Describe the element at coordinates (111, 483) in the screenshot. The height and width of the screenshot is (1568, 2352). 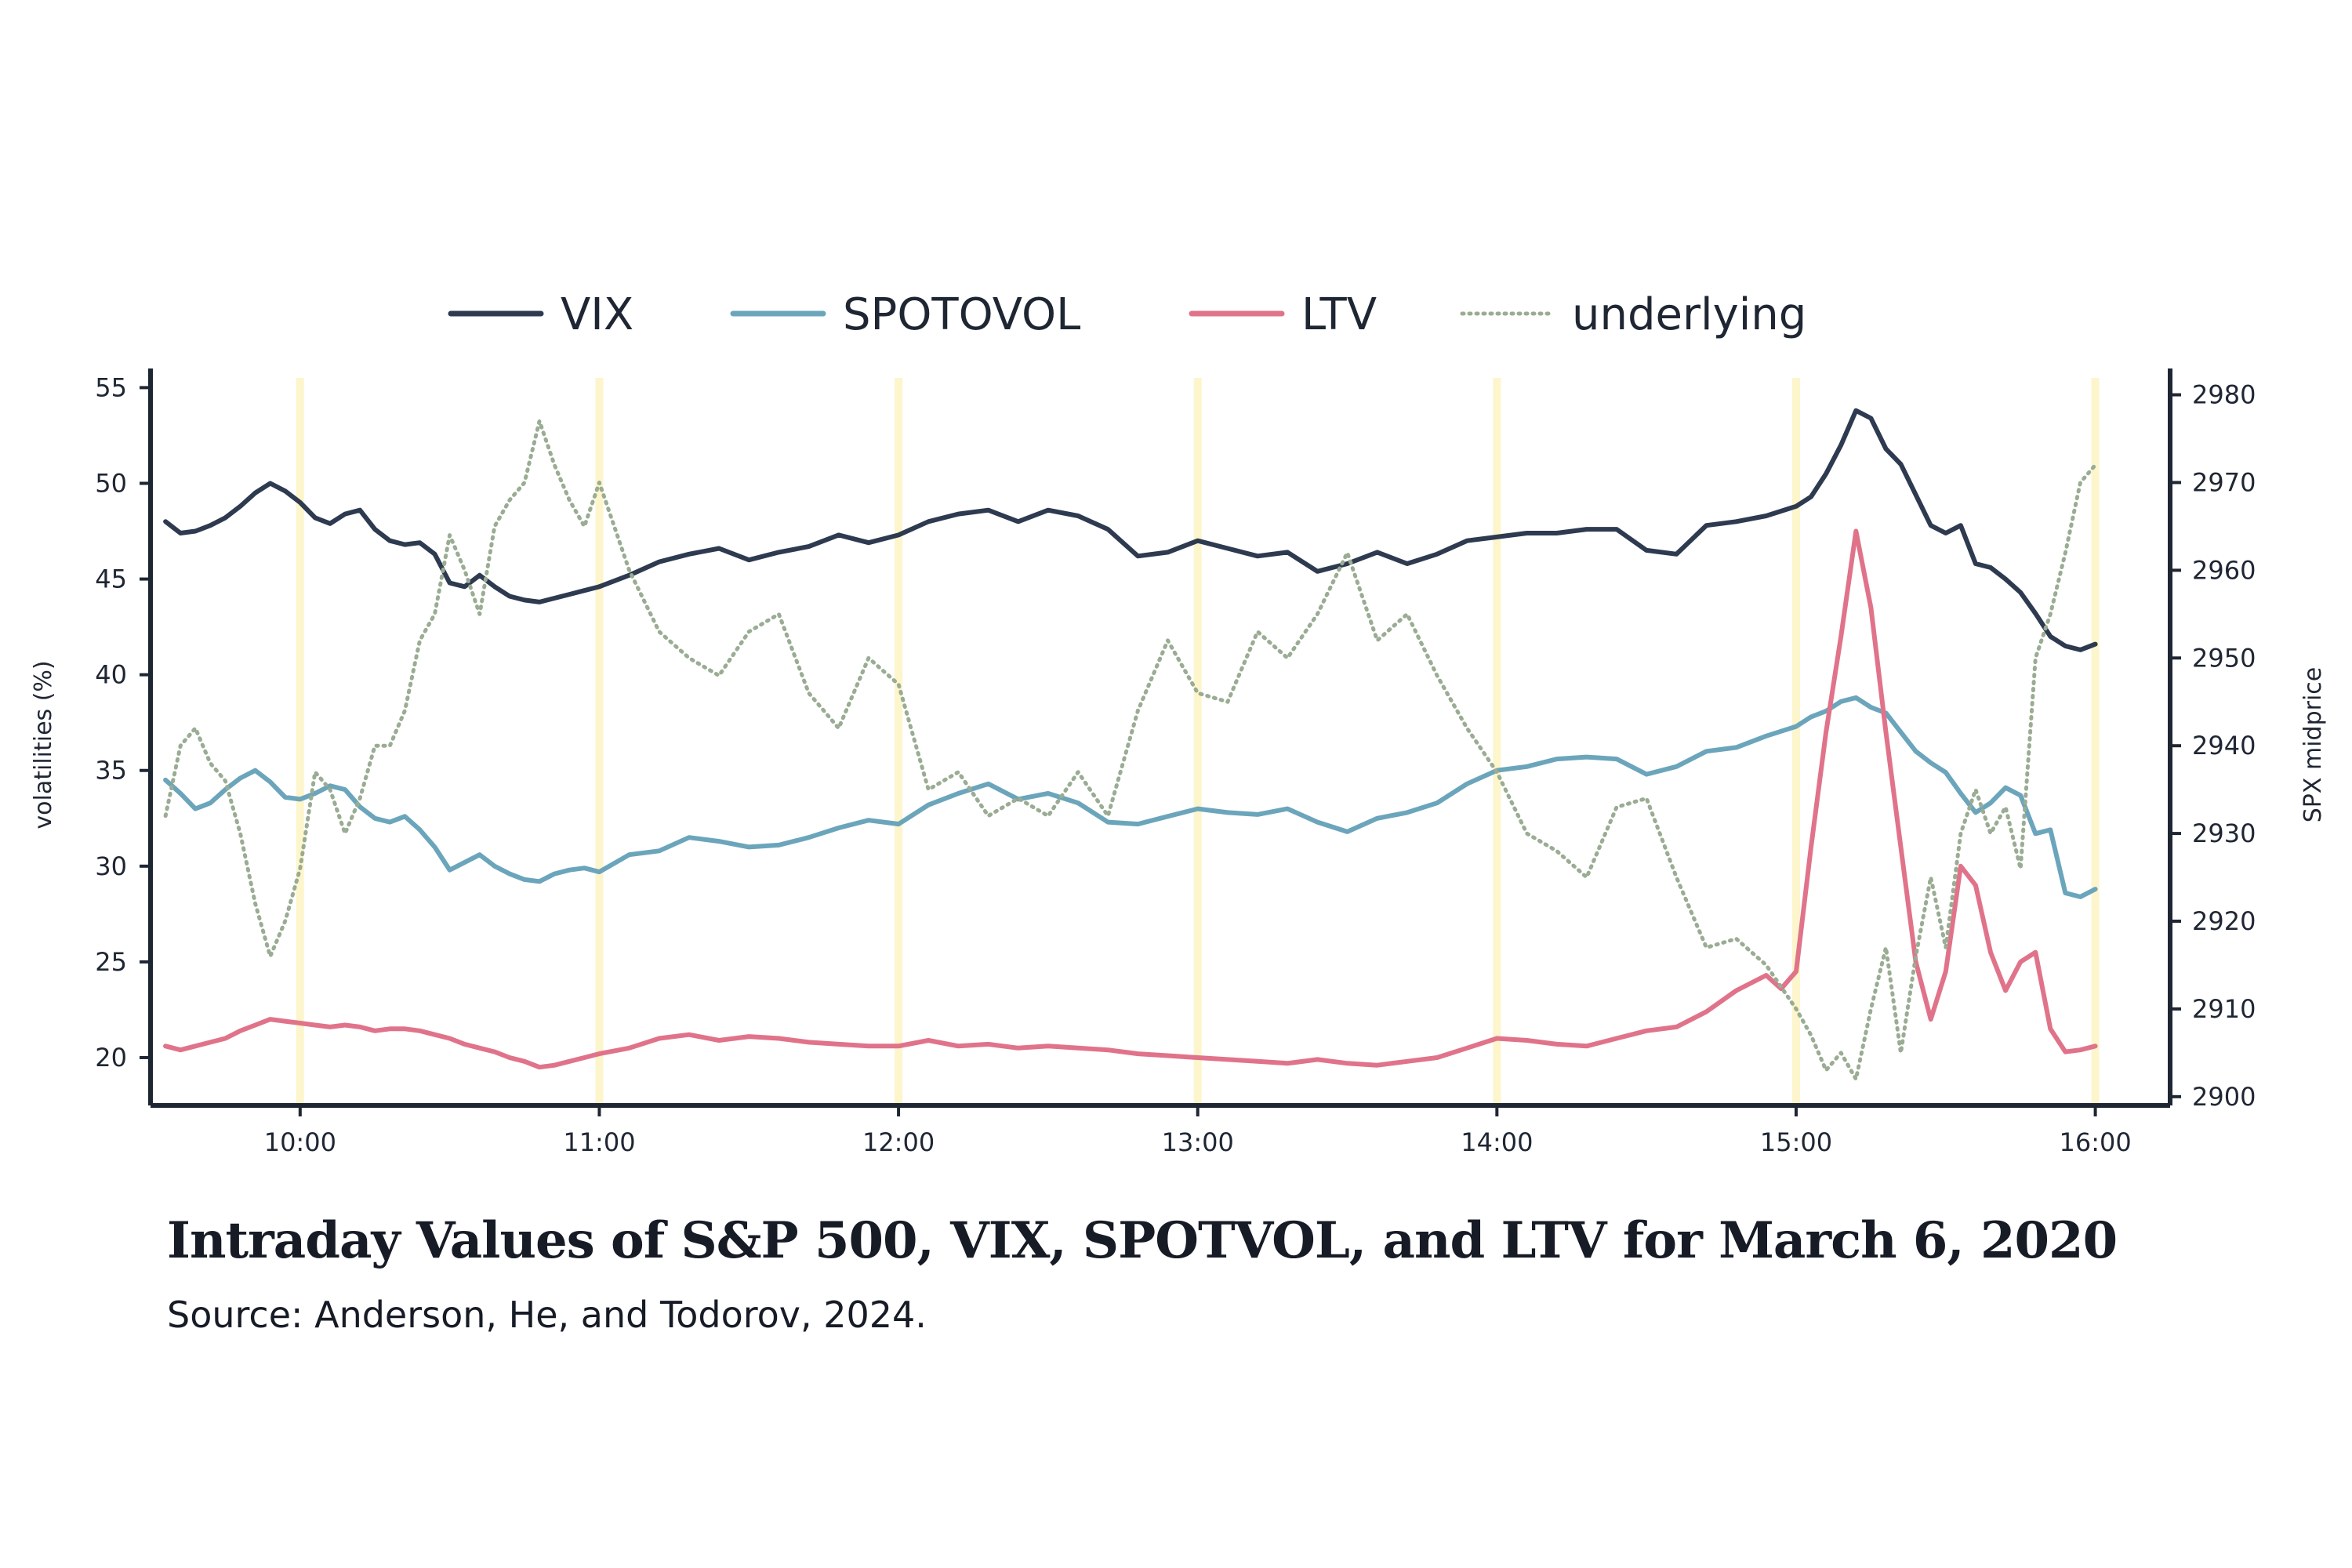
I see `y-tick-label: 50` at that location.